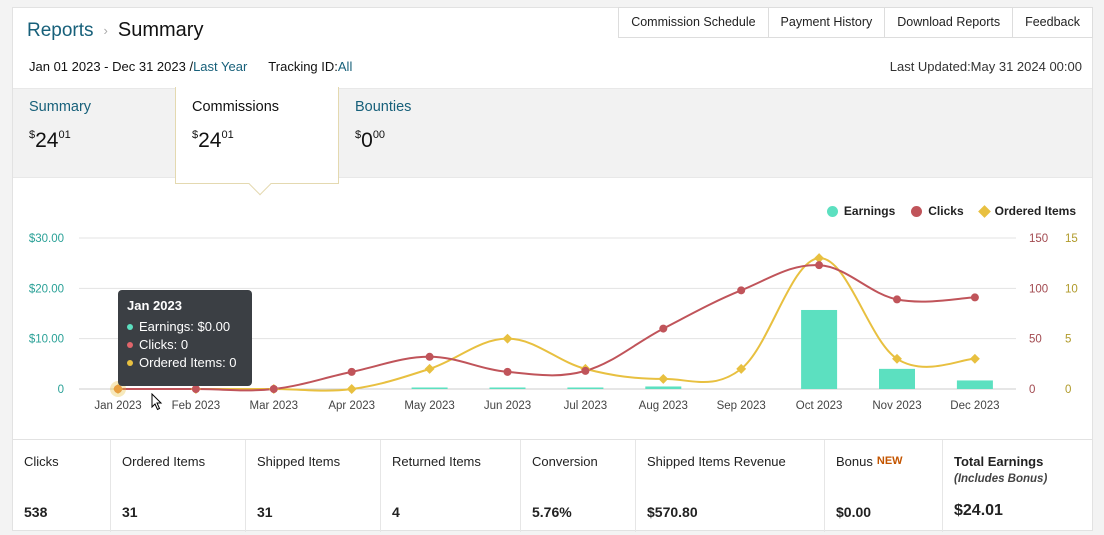 Image resolution: width=1104 pixels, height=535 pixels. Describe the element at coordinates (672, 512) in the screenshot. I see `stat-value: $570.80` at that location.